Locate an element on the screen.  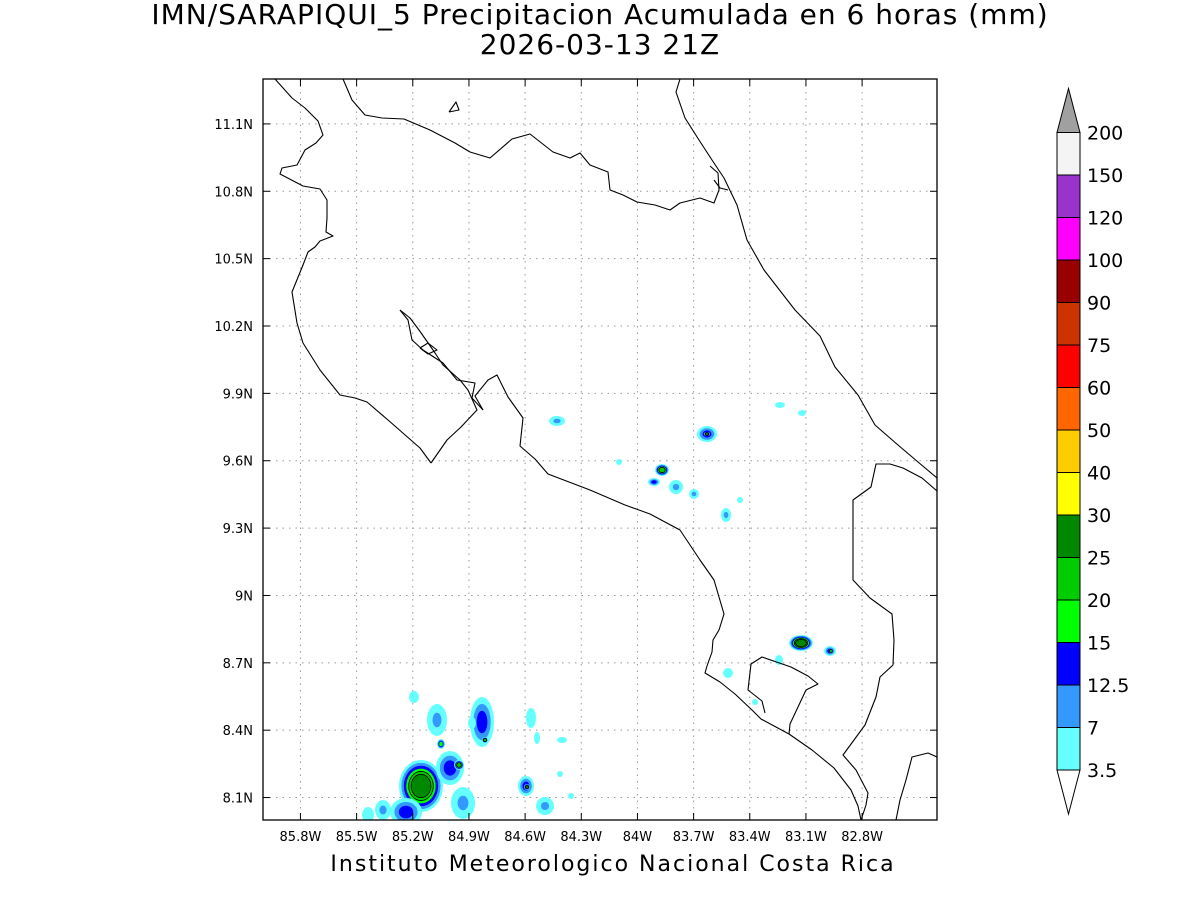
colorbar-label: 15 is located at coordinates (1099, 644).